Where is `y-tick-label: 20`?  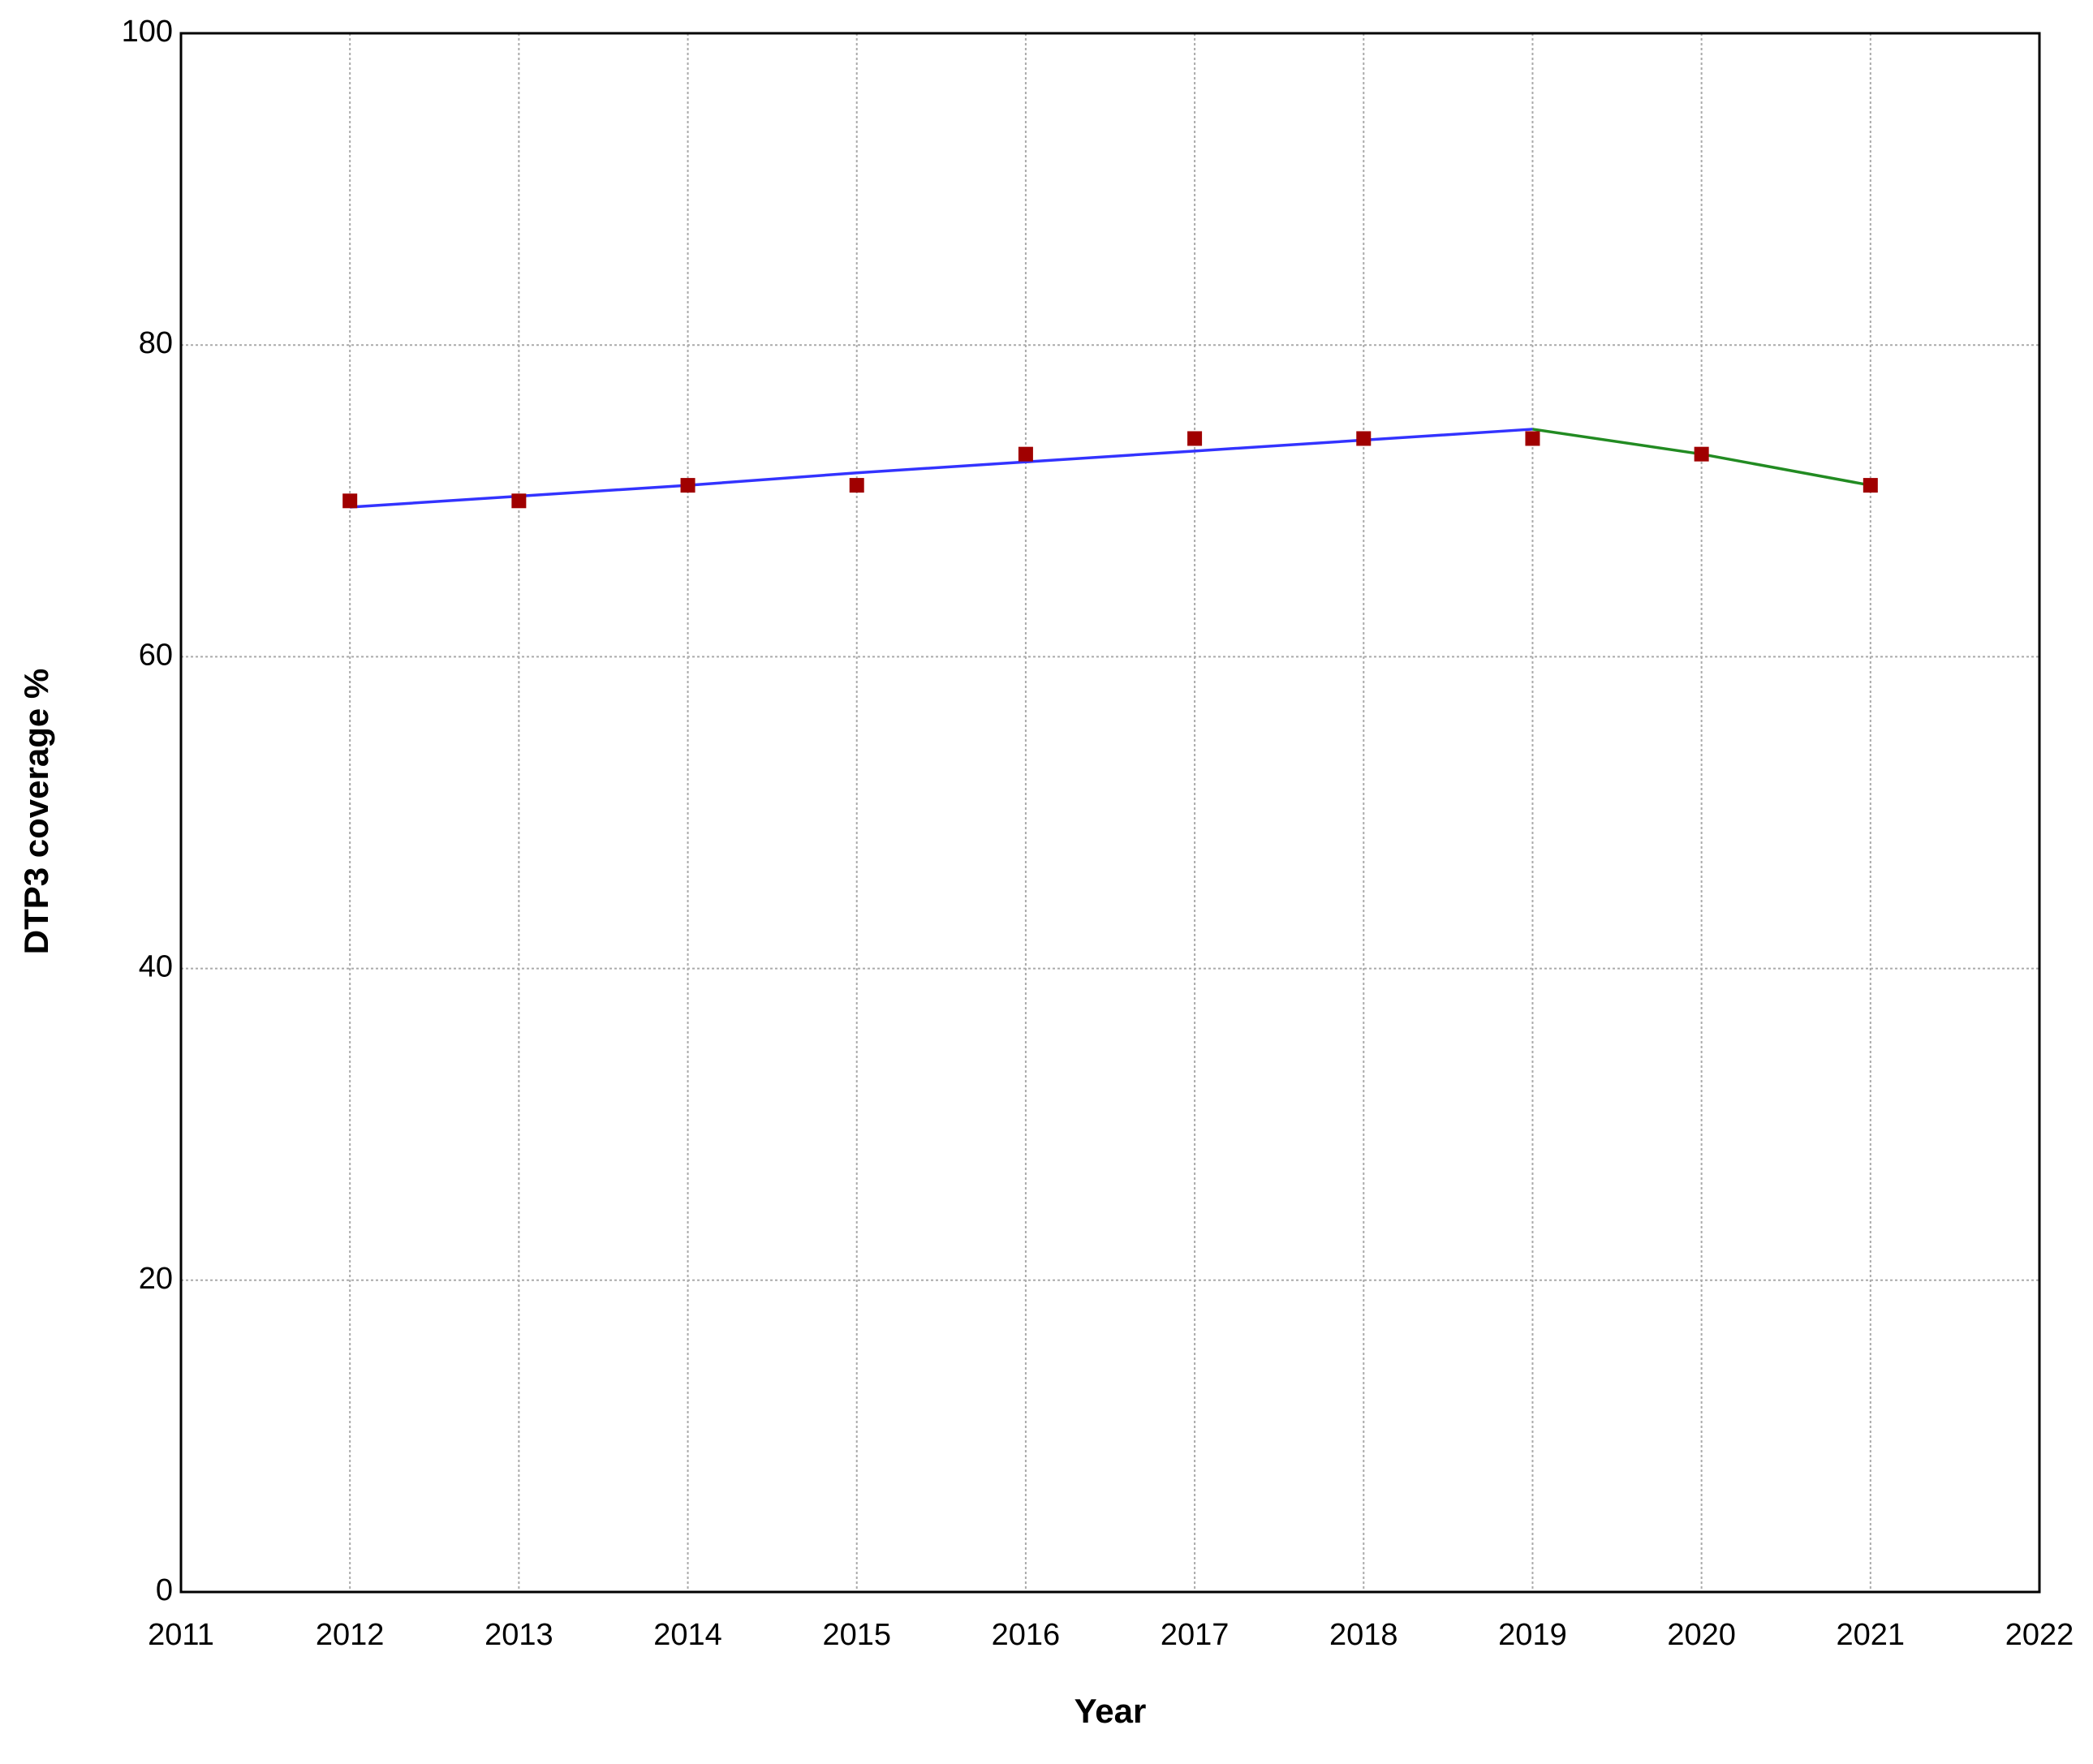 y-tick-label: 20 is located at coordinates (156, 1279).